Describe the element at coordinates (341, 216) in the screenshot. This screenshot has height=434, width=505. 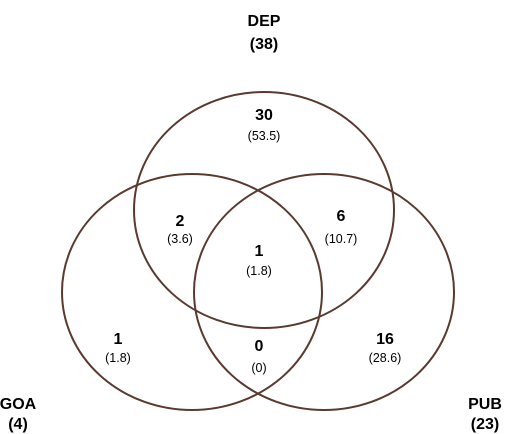
I see `region-dep-pub-count: 6` at that location.